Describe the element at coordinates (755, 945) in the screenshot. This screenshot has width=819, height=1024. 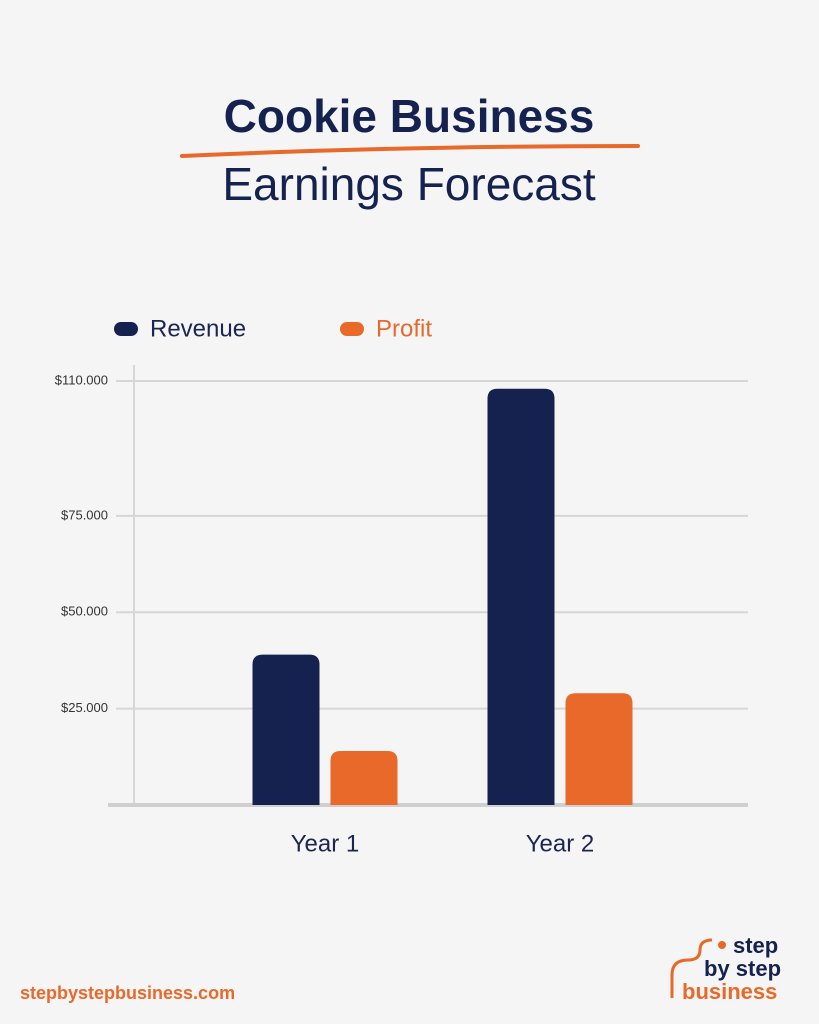
I see `logo-text: step` at that location.